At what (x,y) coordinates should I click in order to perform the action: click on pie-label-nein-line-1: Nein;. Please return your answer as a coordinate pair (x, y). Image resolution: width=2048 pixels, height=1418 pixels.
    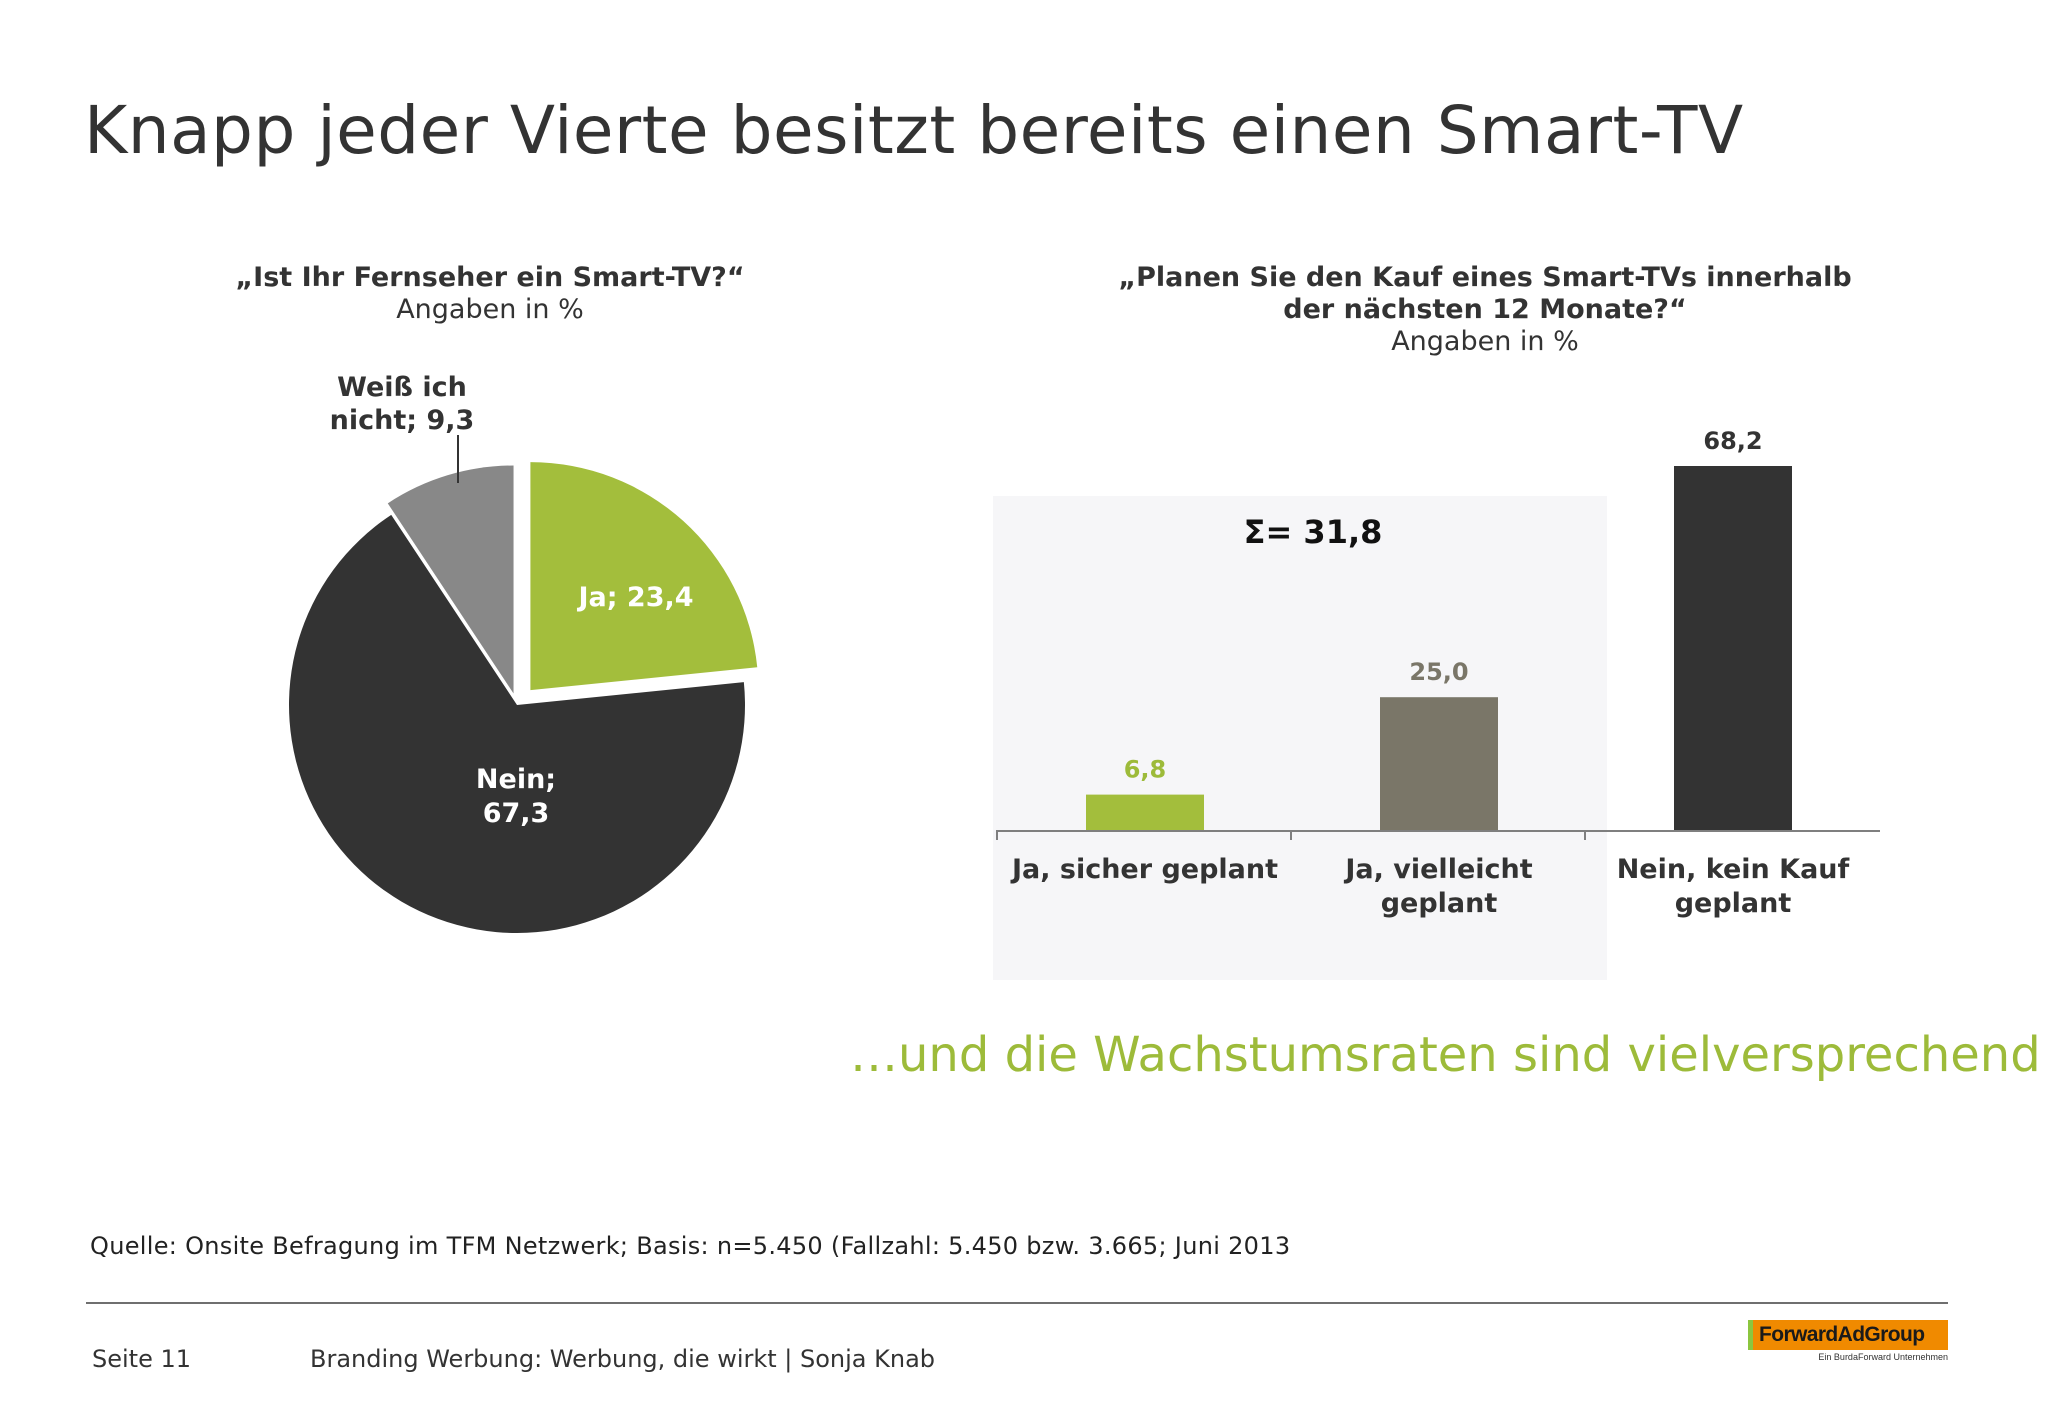
    Looking at the image, I should click on (516, 779).